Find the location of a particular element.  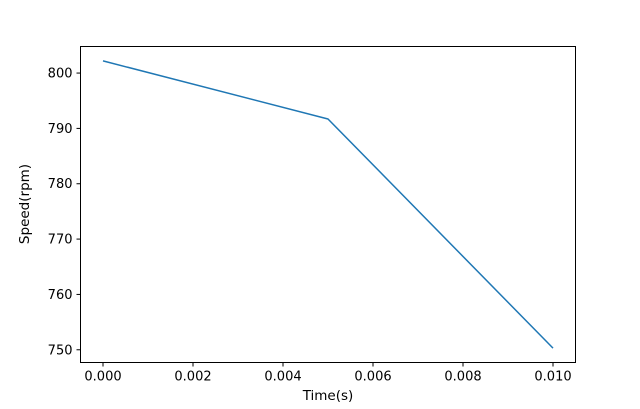

x-tick-label: 0.006 is located at coordinates (372, 377).